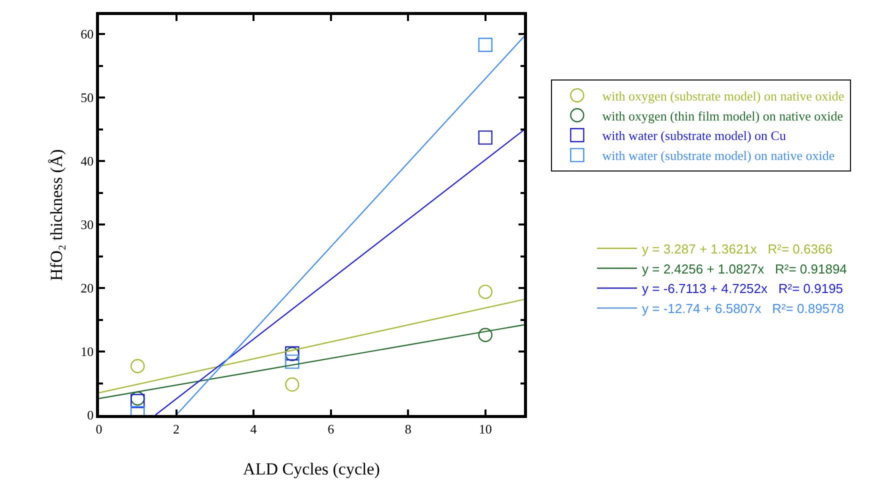 Image resolution: width=884 pixels, height=489 pixels. I want to click on legend-label: with water (substrate model) on native oxide, so click(718, 156).